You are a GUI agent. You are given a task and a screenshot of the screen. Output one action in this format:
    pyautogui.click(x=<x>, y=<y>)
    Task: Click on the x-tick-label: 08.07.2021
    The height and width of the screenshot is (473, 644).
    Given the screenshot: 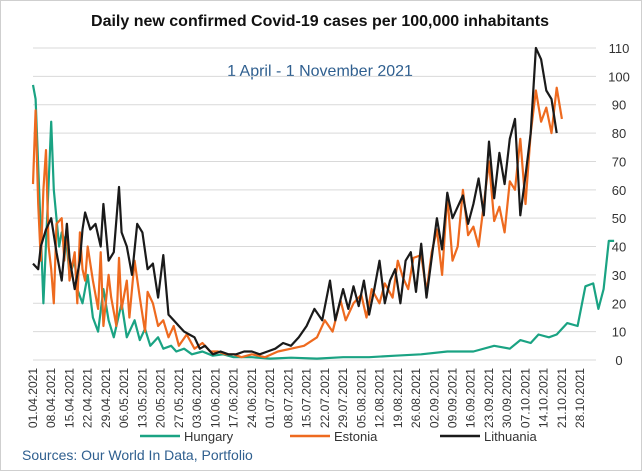 What is the action you would take?
    pyautogui.click(x=288, y=398)
    